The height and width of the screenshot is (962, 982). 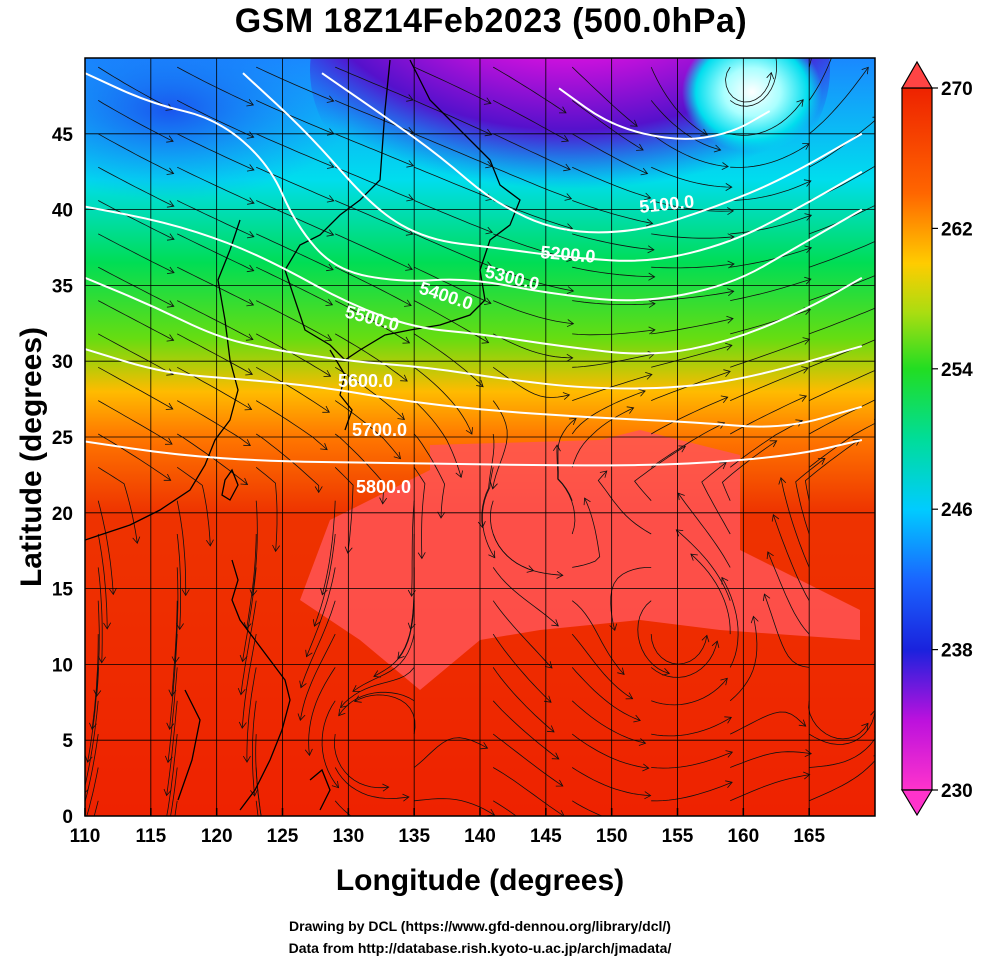 What do you see at coordinates (743, 836) in the screenshot?
I see `x-tick-label: 160` at bounding box center [743, 836].